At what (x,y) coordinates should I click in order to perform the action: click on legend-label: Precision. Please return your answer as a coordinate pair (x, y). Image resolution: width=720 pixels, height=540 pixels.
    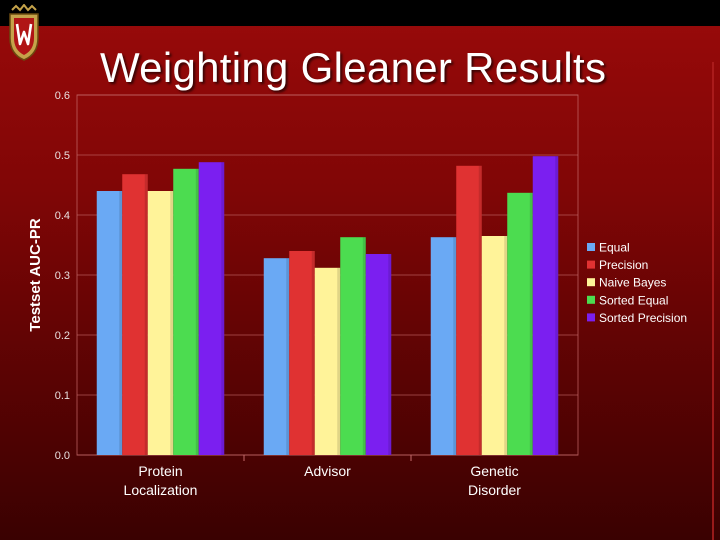
    Looking at the image, I should click on (623, 265).